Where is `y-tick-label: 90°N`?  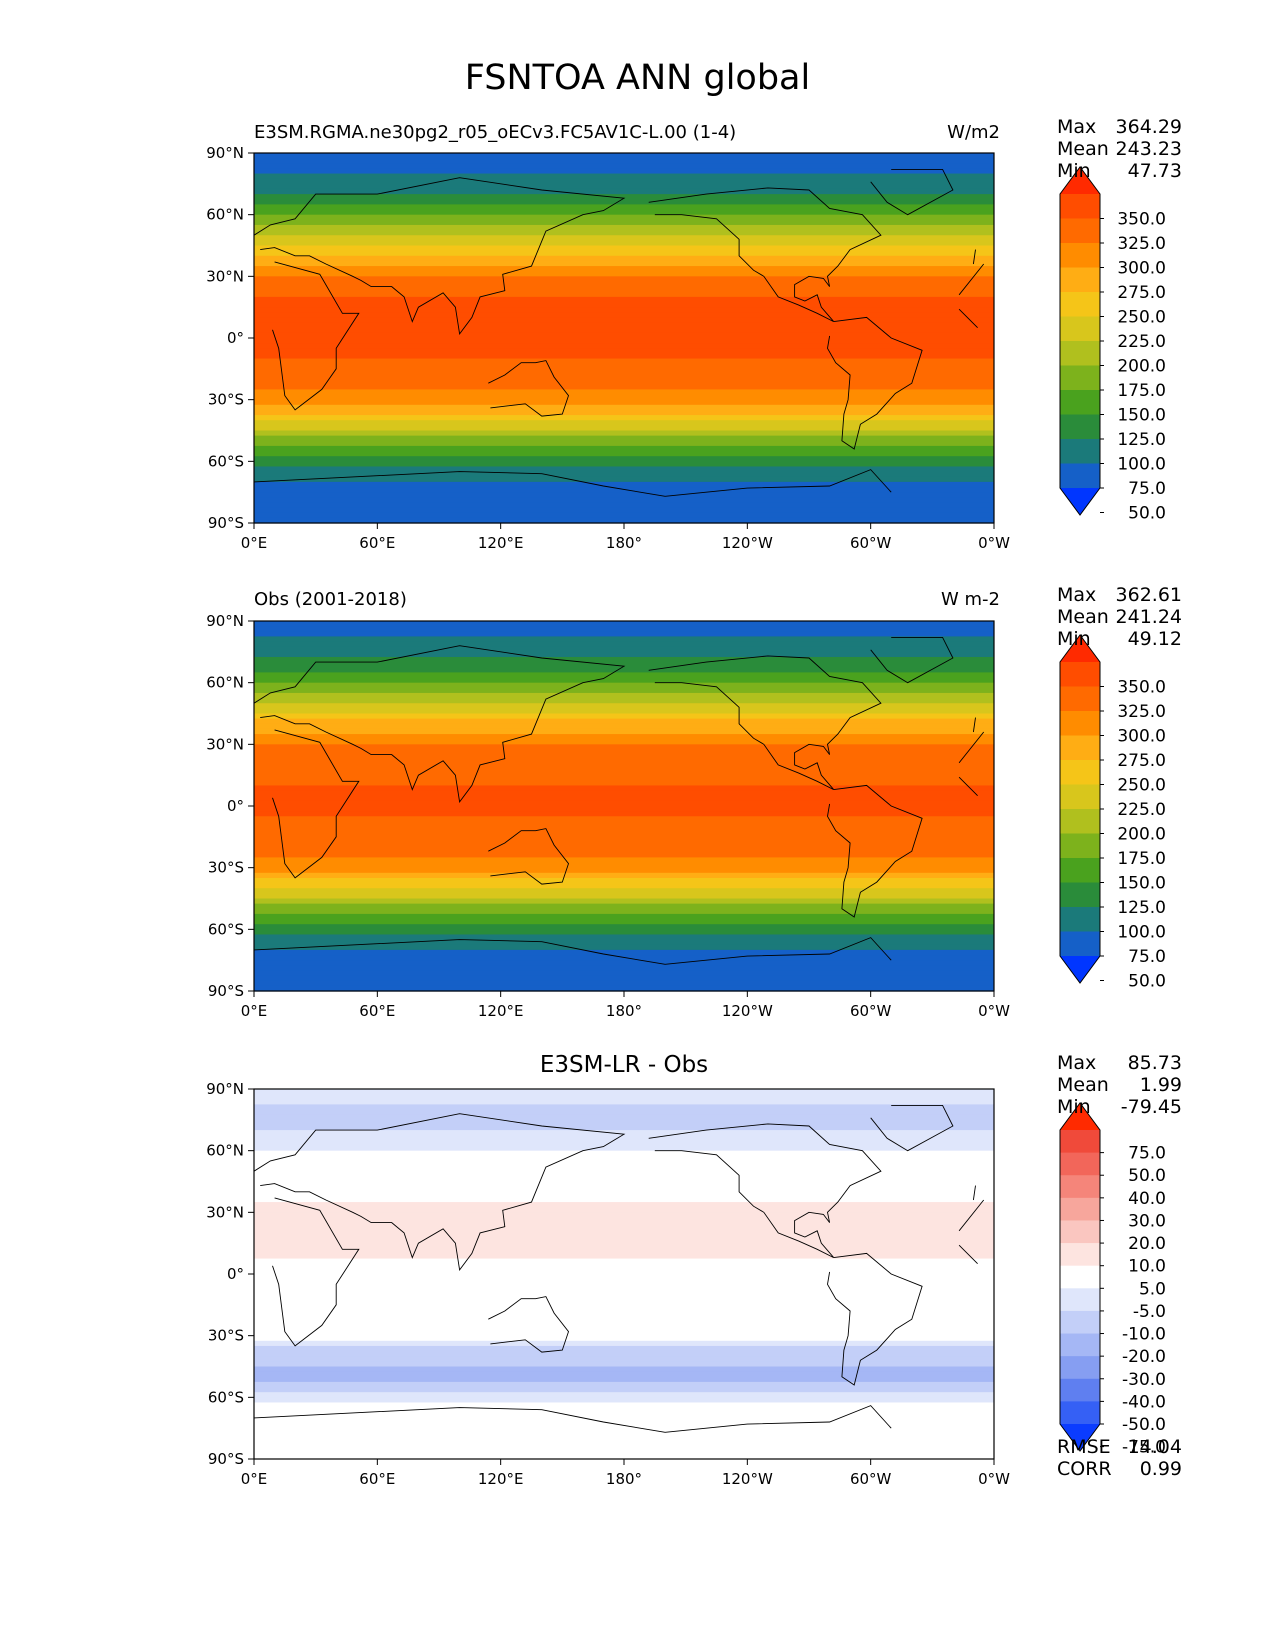 y-tick-label: 90°N is located at coordinates (225, 1089).